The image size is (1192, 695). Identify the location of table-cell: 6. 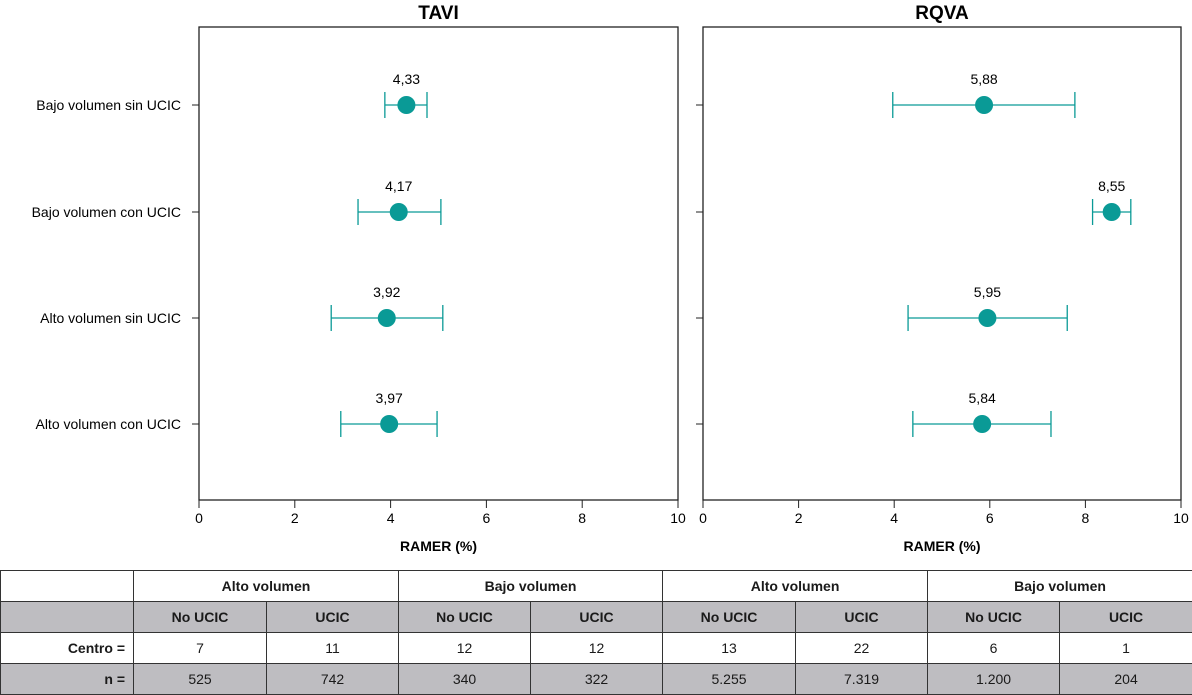
(994, 648).